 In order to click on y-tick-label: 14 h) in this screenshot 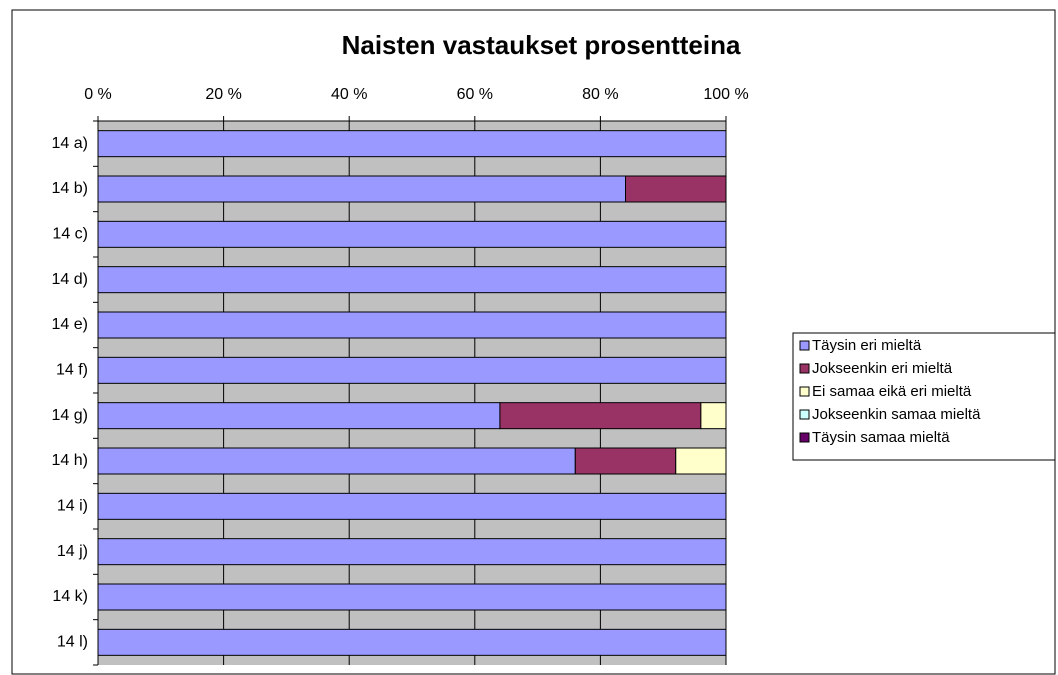, I will do `click(70, 460)`.